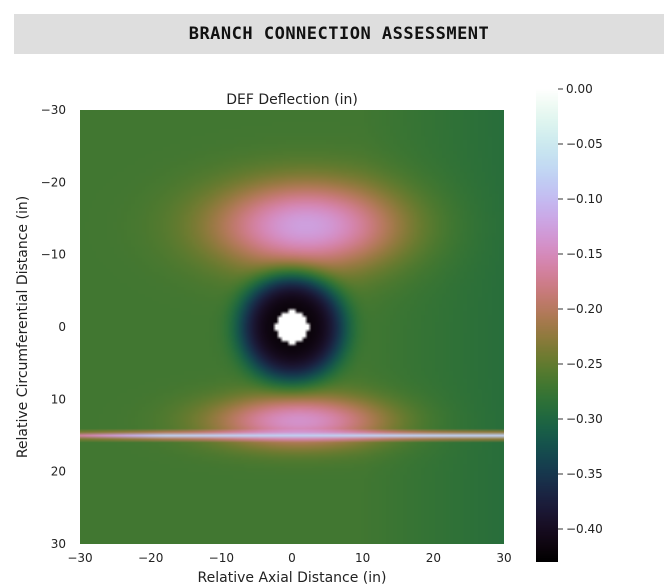  I want to click on page-title: BRANCH CONNECTION ASSESSMENT, so click(339, 34).